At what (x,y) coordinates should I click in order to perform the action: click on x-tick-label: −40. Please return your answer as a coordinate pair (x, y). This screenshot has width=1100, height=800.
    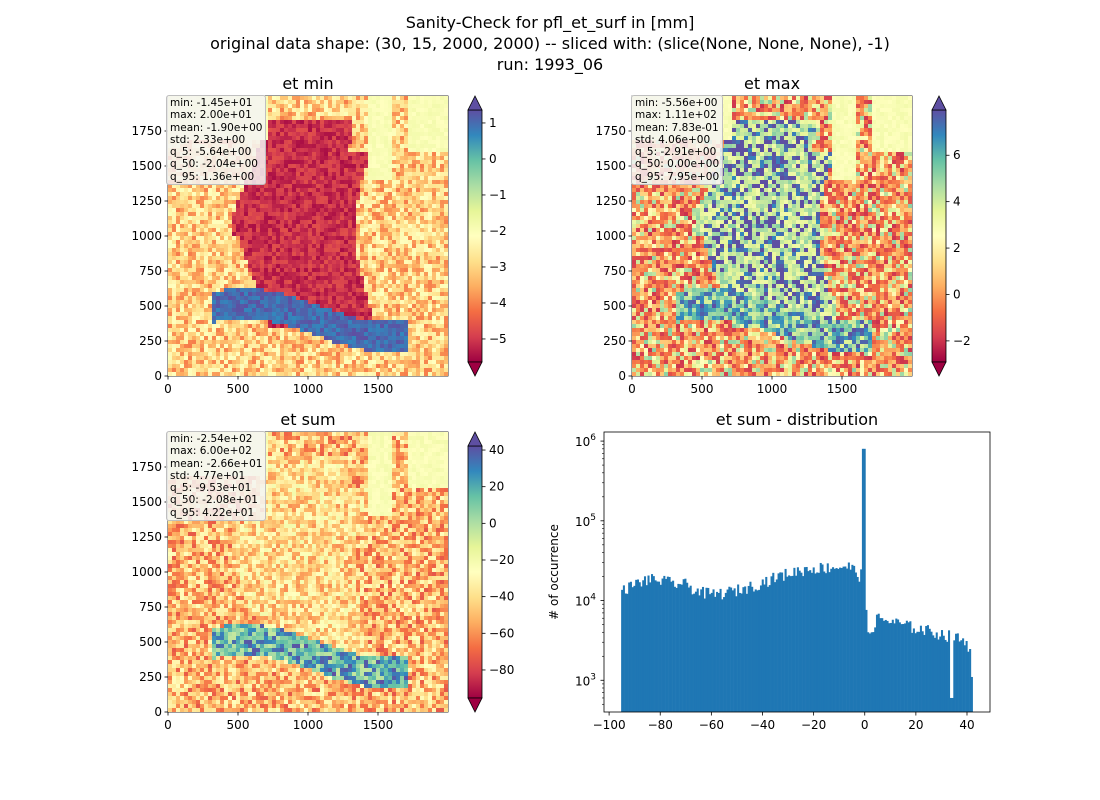
    Looking at the image, I should click on (762, 725).